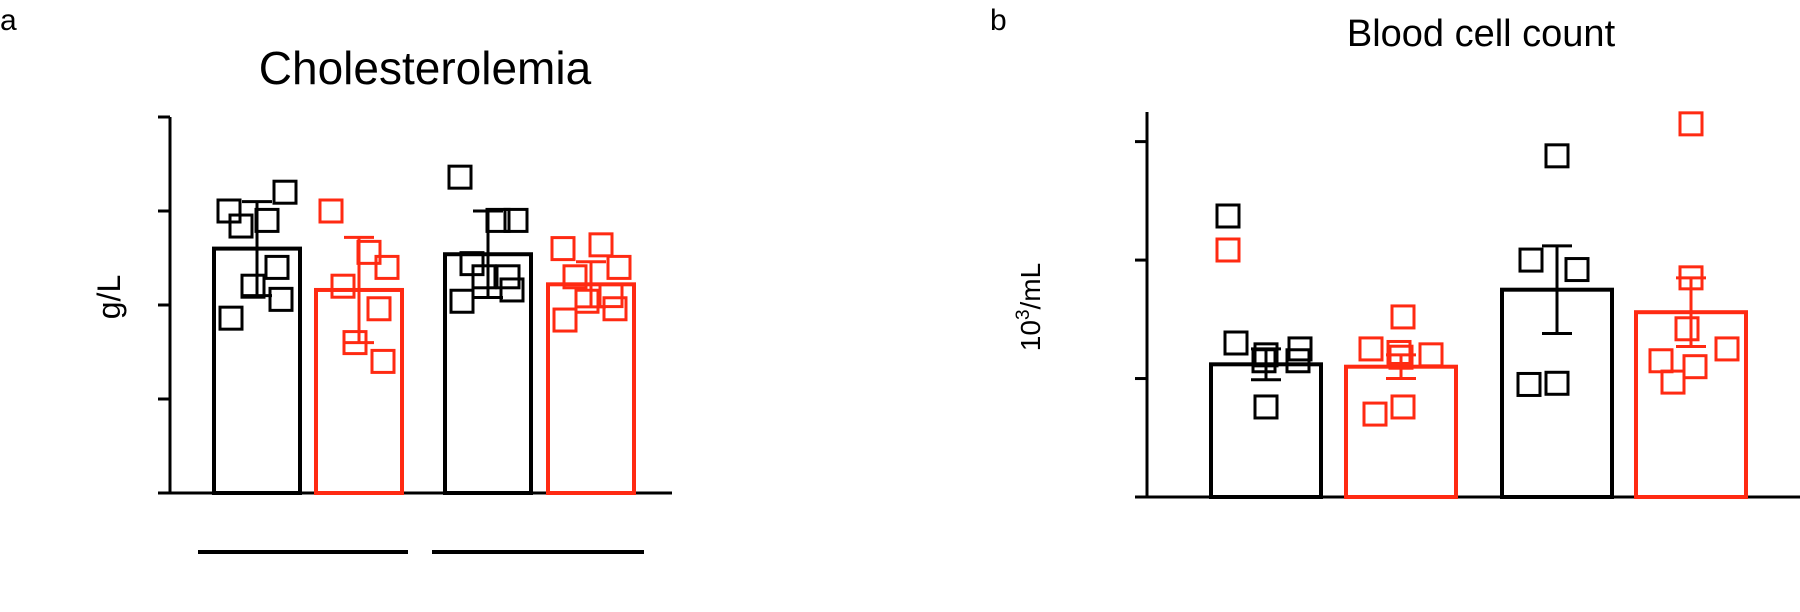 This screenshot has width=1800, height=612. Describe the element at coordinates (1023, 314) in the screenshot. I see `y-axis-label-exponent: 3` at that location.